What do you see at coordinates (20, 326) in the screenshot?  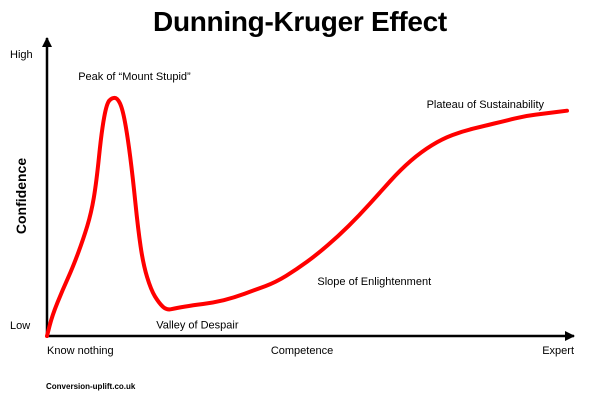 I see `y-tick-low: Low` at bounding box center [20, 326].